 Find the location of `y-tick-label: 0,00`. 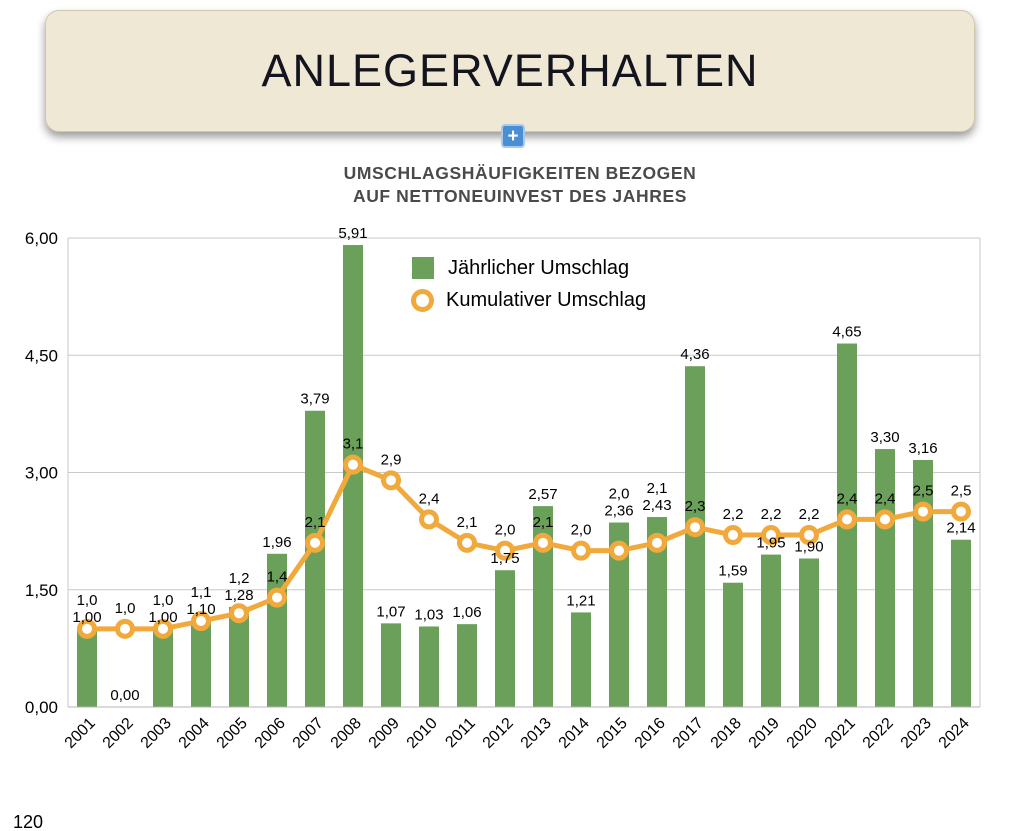

y-tick-label: 0,00 is located at coordinates (41, 707).